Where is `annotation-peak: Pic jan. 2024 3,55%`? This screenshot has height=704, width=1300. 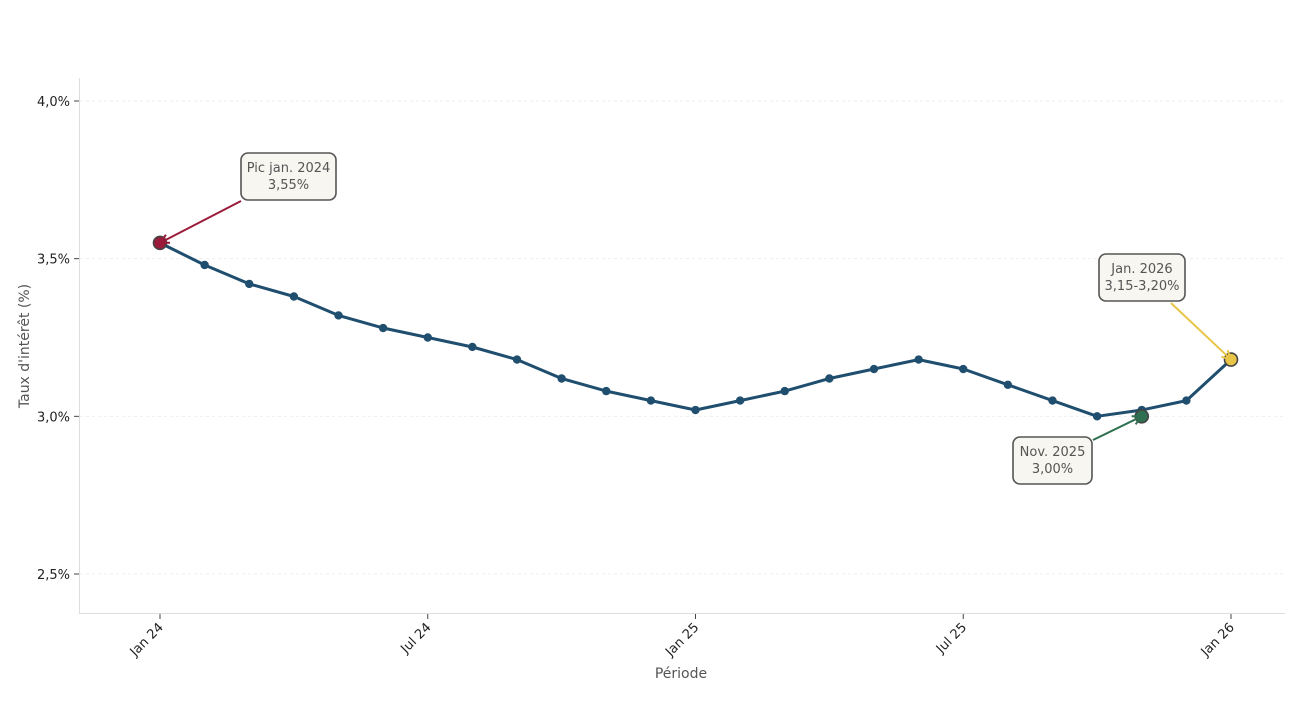 annotation-peak: Pic jan. 2024 3,55% is located at coordinates (247, 198).